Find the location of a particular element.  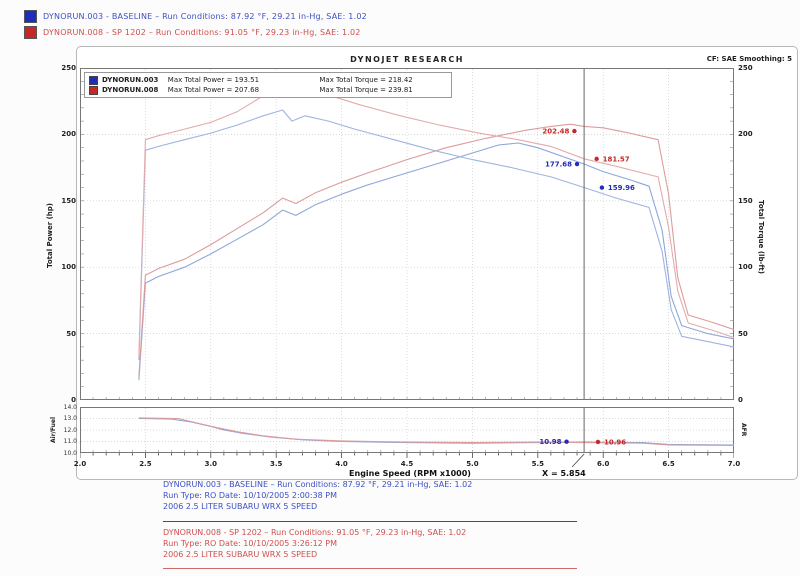

afr-tick-12.0: 12.0 is located at coordinates (70, 430).